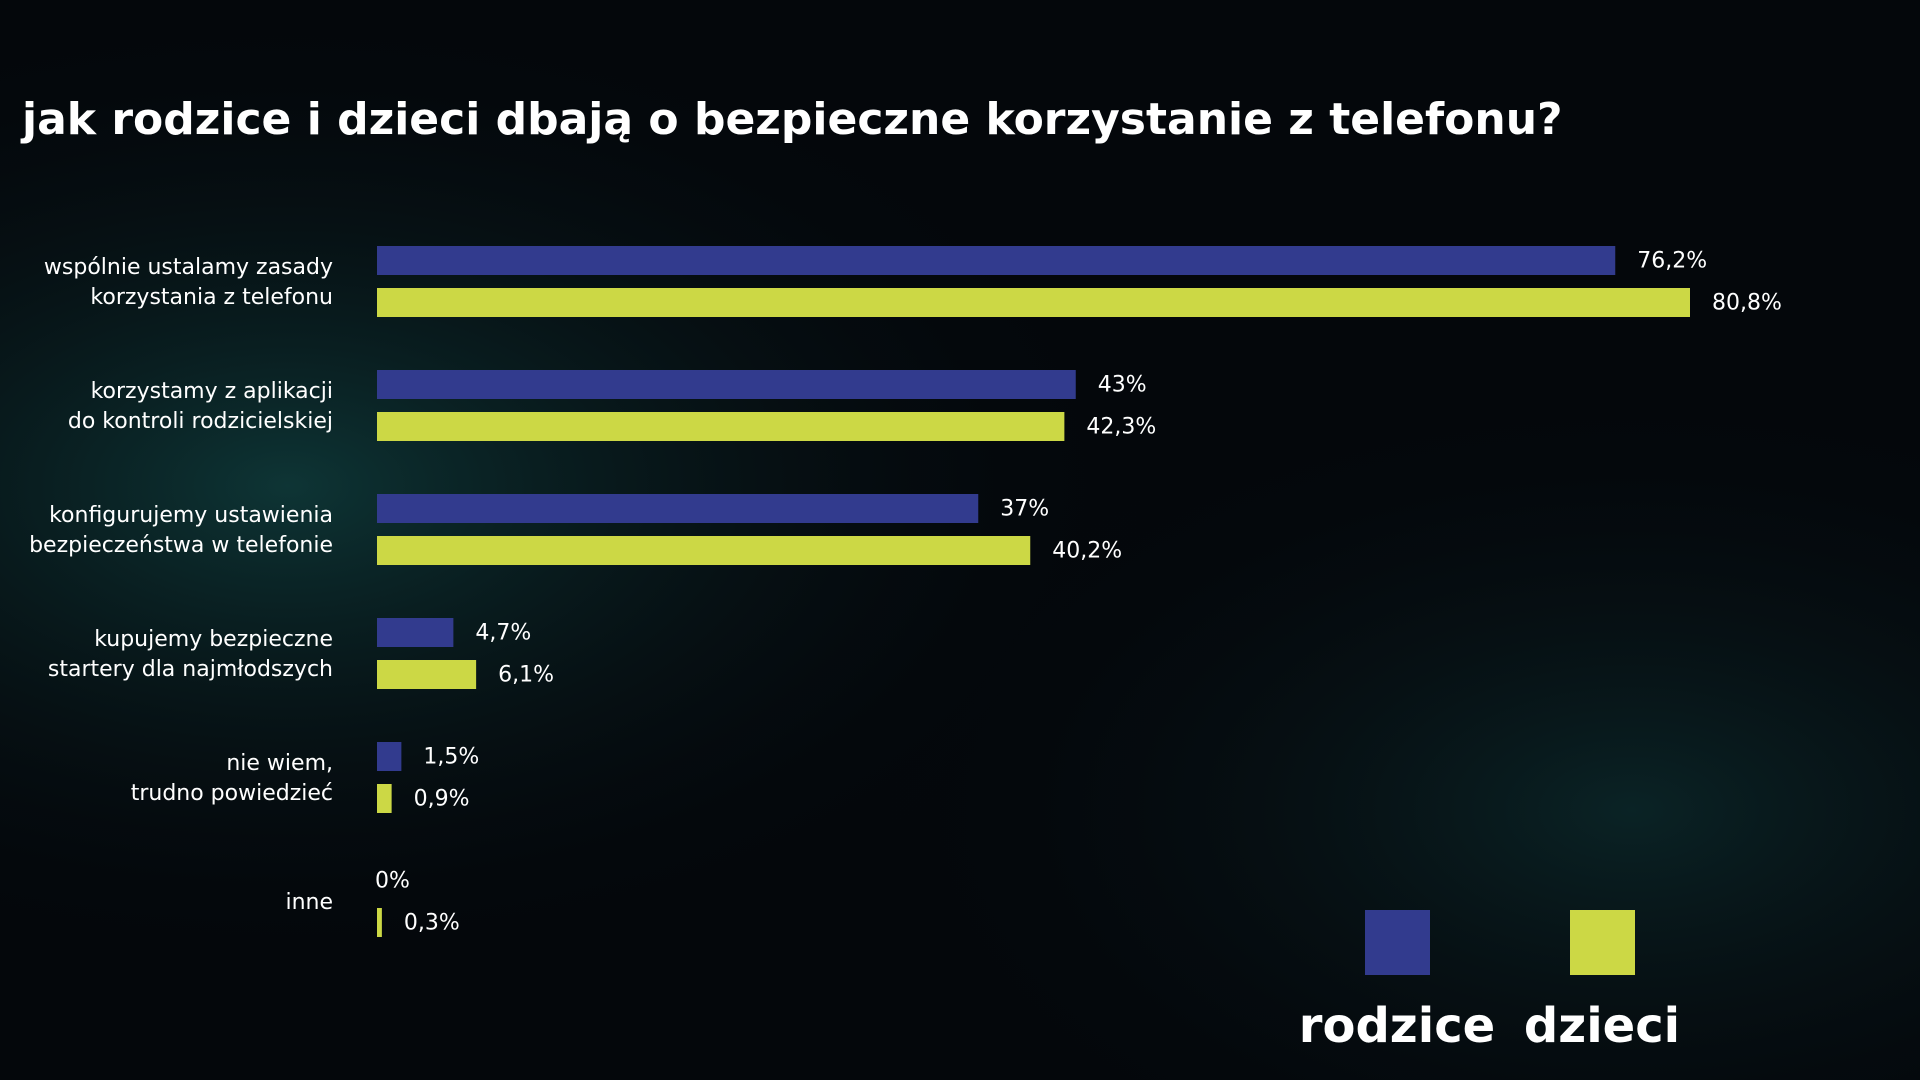 The width and height of the screenshot is (1920, 1080). What do you see at coordinates (1024, 509) in the screenshot?
I see `value-label: 37%` at bounding box center [1024, 509].